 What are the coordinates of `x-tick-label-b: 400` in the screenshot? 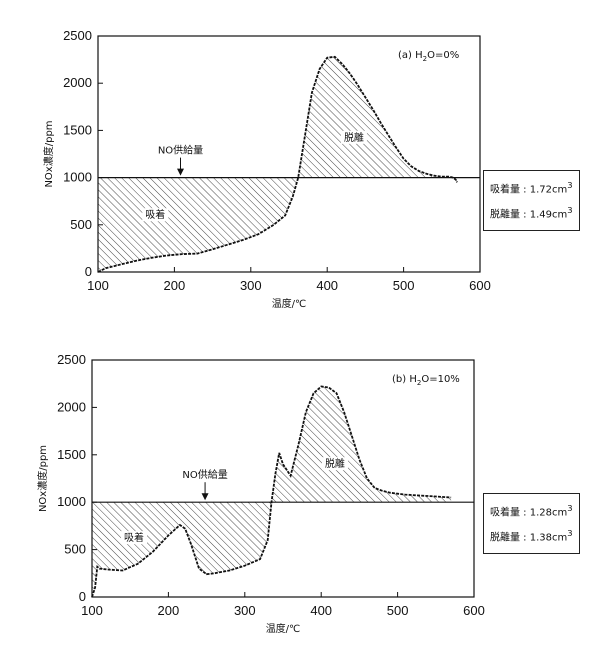 It's located at (321, 610).